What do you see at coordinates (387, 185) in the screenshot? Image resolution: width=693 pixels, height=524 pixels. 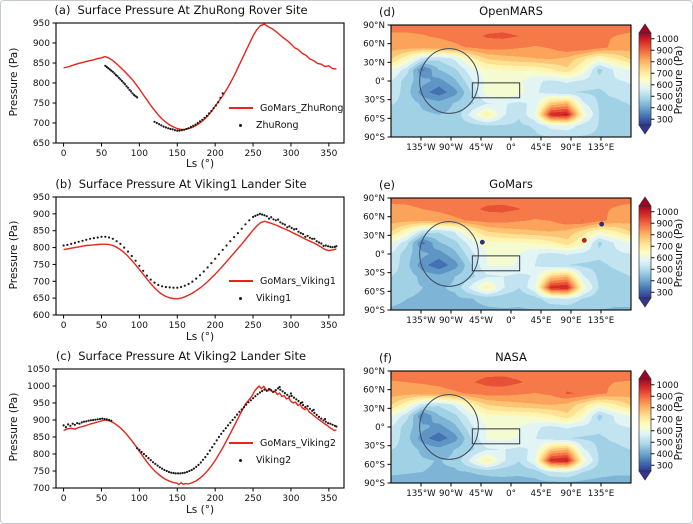 I see `panel-e-label: (e)` at bounding box center [387, 185].